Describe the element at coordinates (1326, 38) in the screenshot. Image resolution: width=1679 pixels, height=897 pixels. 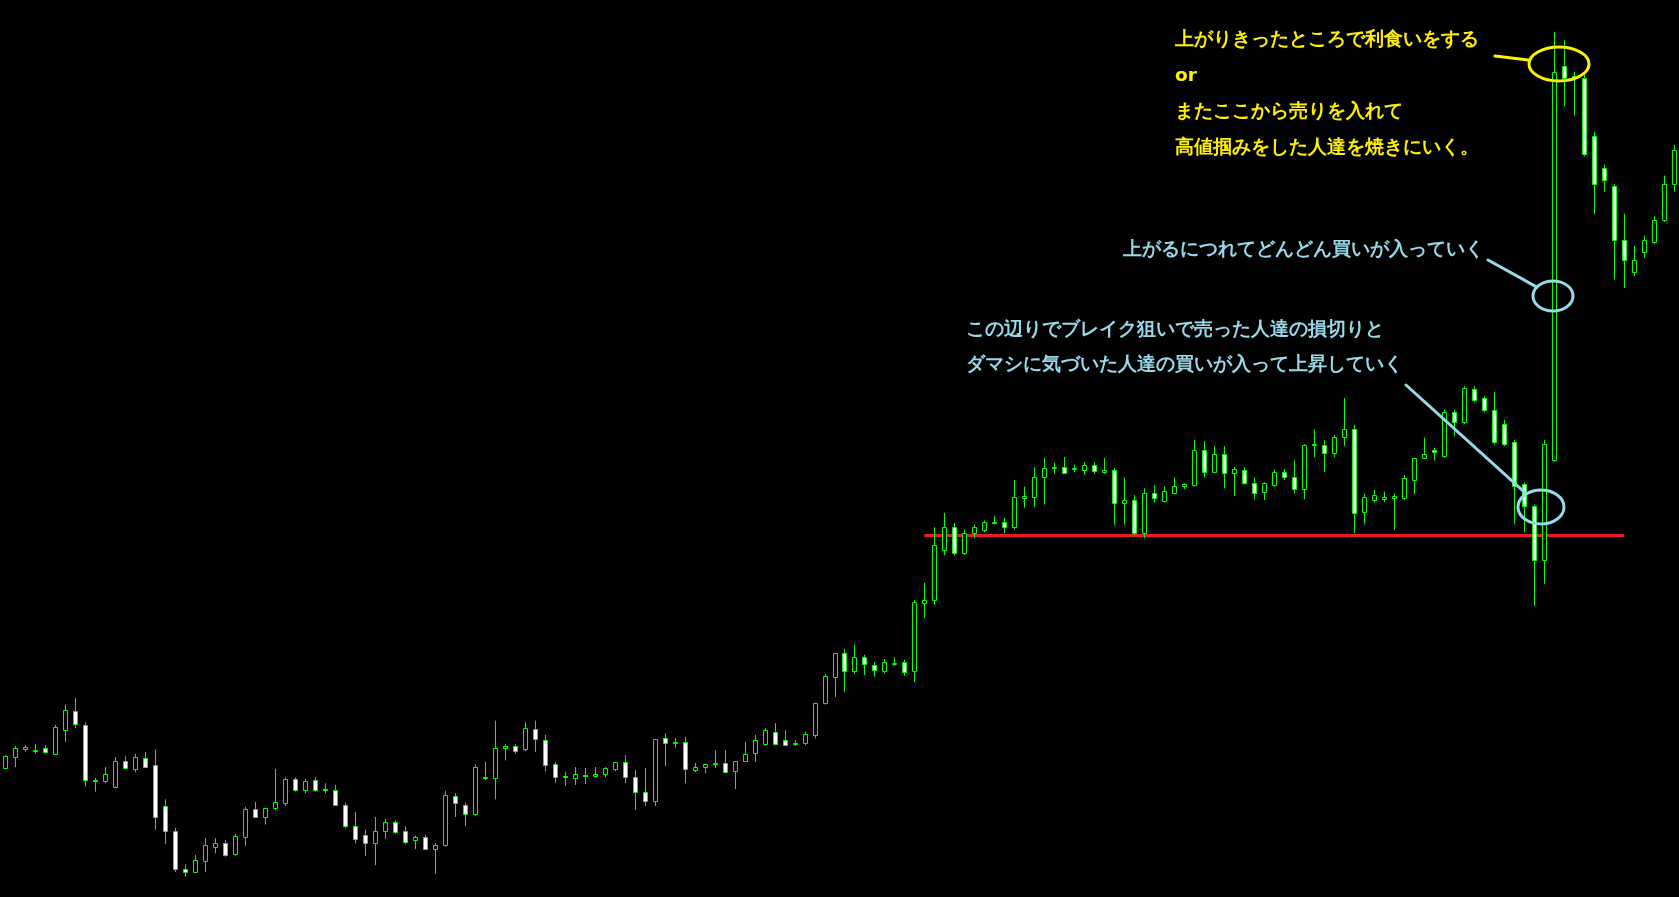
I see `annotation: 上がりきったところで利食いをする` at that location.